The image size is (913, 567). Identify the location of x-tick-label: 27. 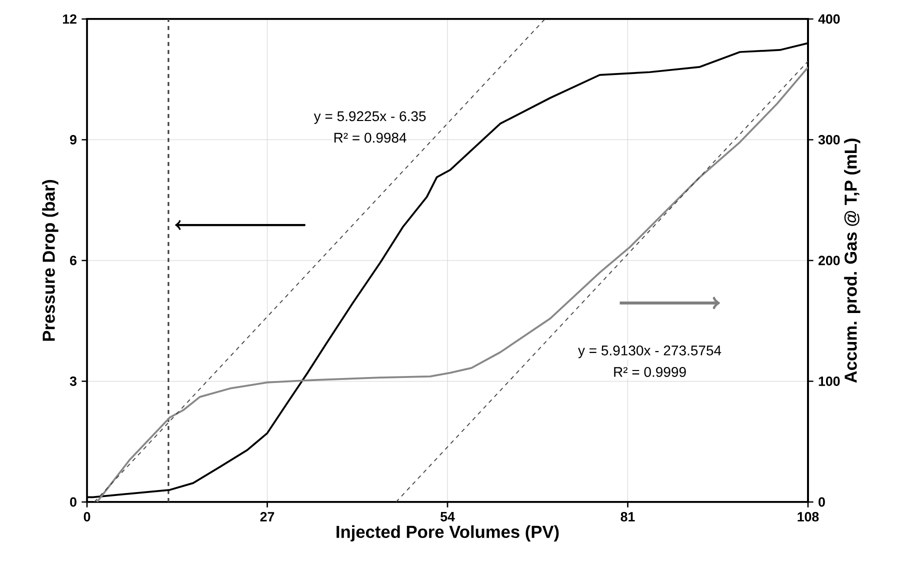
(267, 517).